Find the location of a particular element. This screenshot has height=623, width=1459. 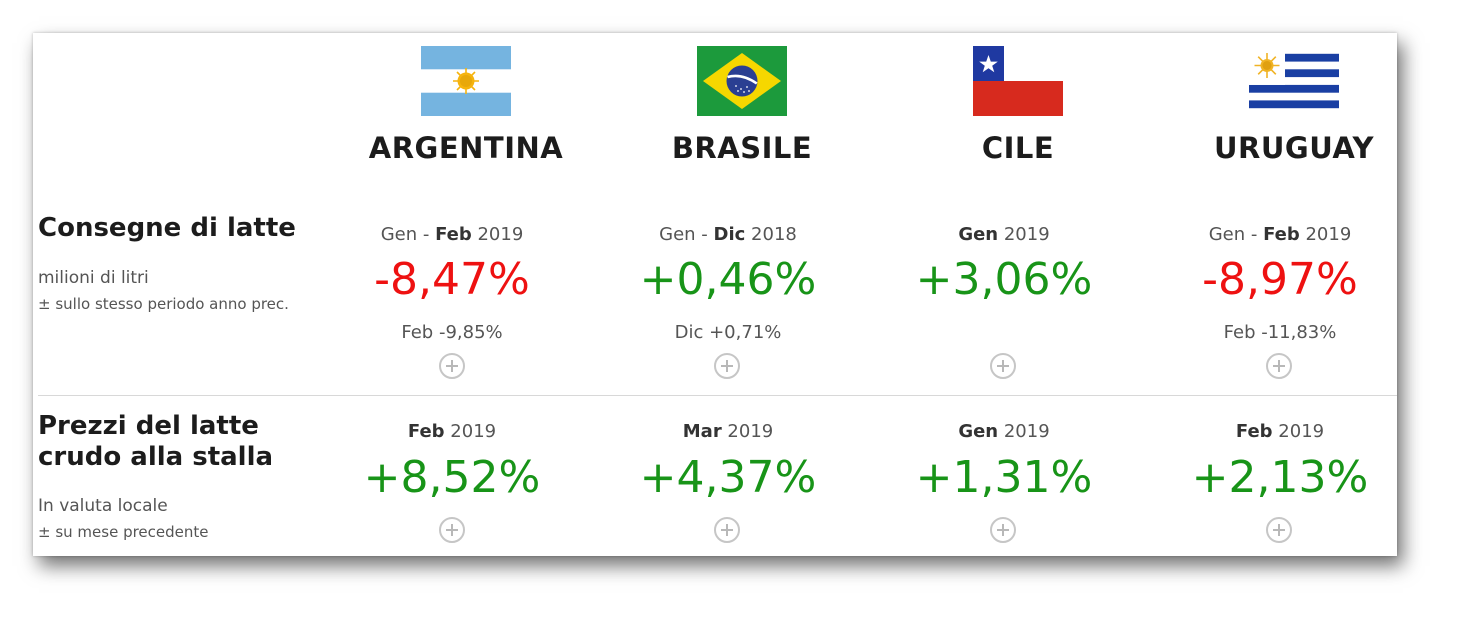

prices-value-argentina: +8,52% is located at coordinates (452, 477).